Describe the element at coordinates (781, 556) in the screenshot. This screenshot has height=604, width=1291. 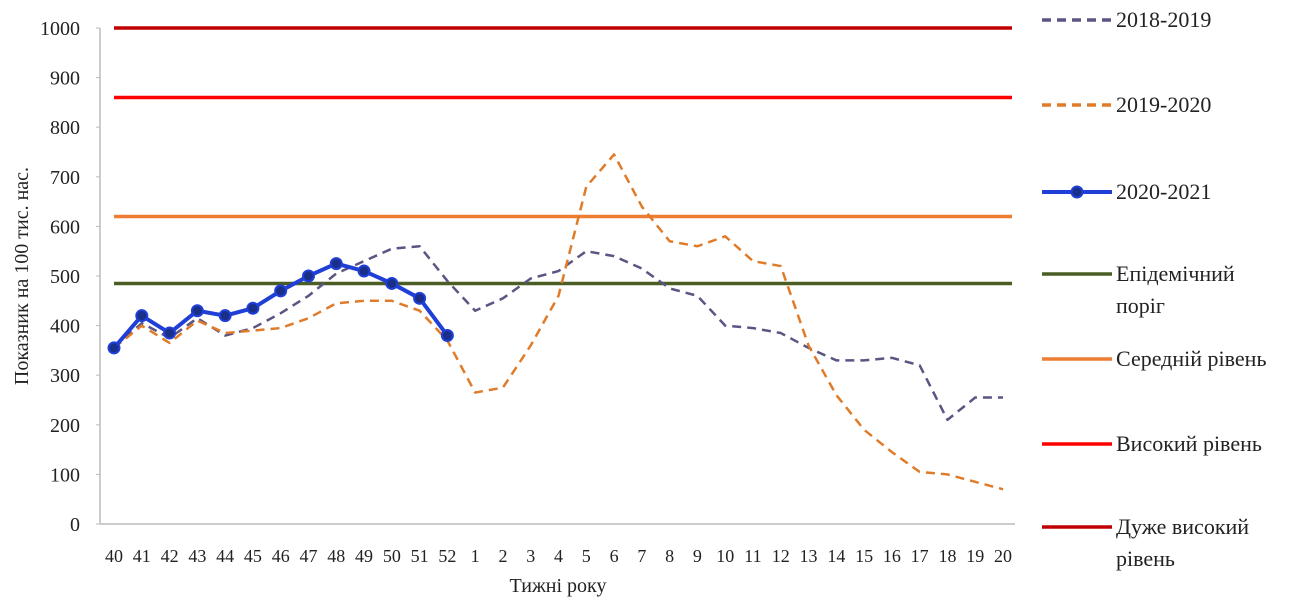
I see `x-tick-label: 12` at that location.